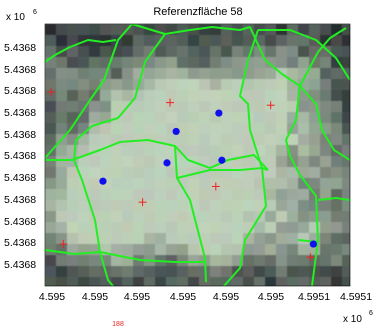 Image resolution: width=374 pixels, height=326 pixels. What do you see at coordinates (118, 323) in the screenshot?
I see `bottom-number: 188` at bounding box center [118, 323].